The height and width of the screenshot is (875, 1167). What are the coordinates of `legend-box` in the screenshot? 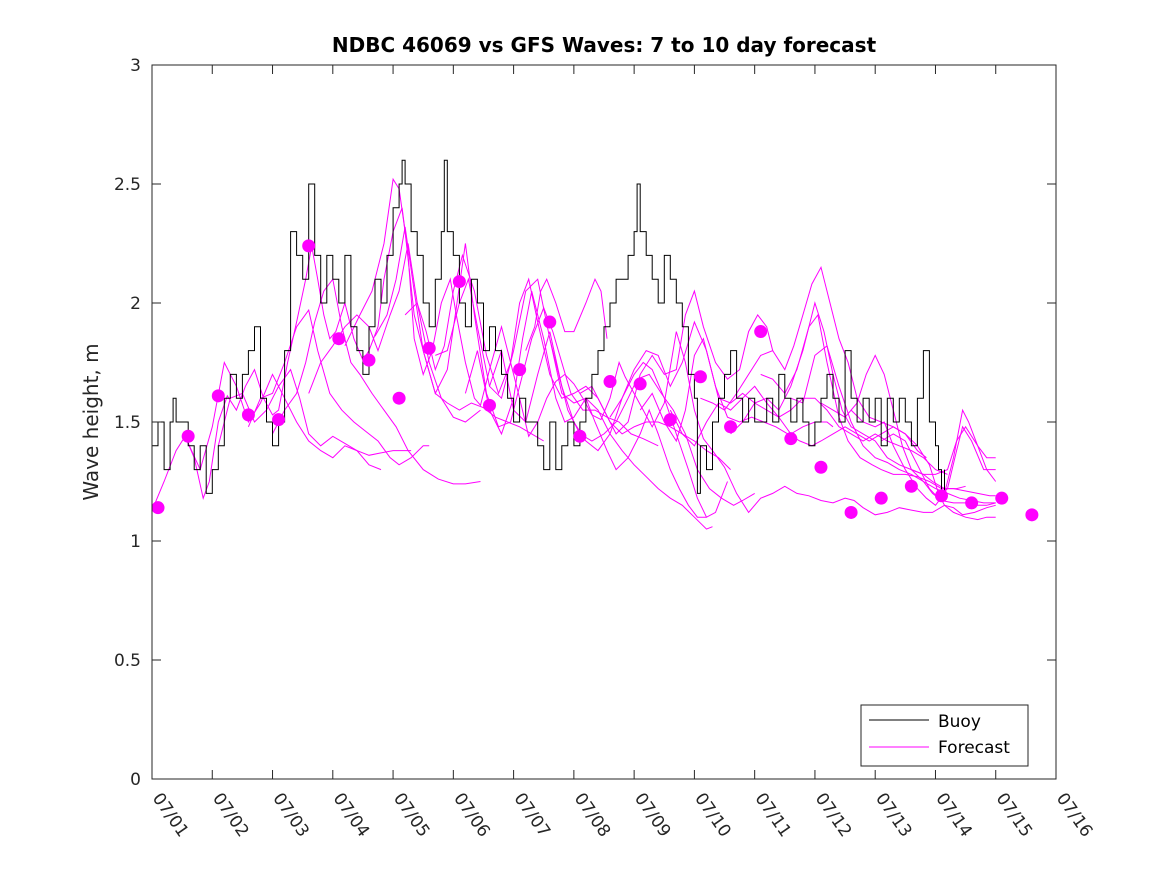 It's located at (944, 735).